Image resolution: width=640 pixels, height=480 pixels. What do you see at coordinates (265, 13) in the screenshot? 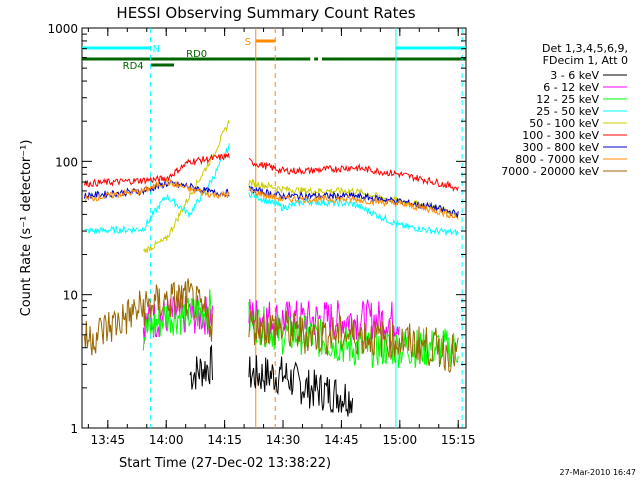
I see `chart-title: HESSI Observing Summary Count Rates` at bounding box center [265, 13].